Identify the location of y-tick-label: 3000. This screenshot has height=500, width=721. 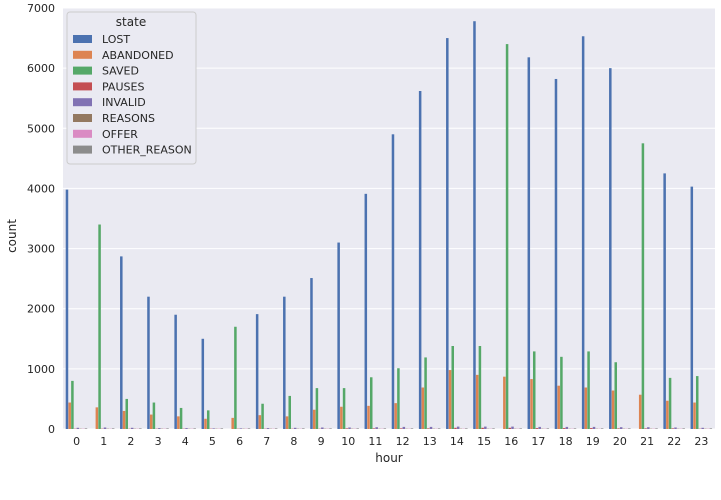
(41, 249).